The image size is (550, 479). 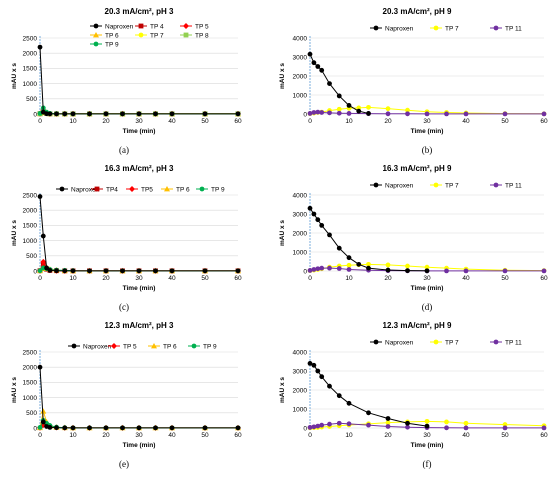 What do you see at coordinates (30, 383) in the screenshot?
I see `y-tick-label: 1500` at bounding box center [30, 383].